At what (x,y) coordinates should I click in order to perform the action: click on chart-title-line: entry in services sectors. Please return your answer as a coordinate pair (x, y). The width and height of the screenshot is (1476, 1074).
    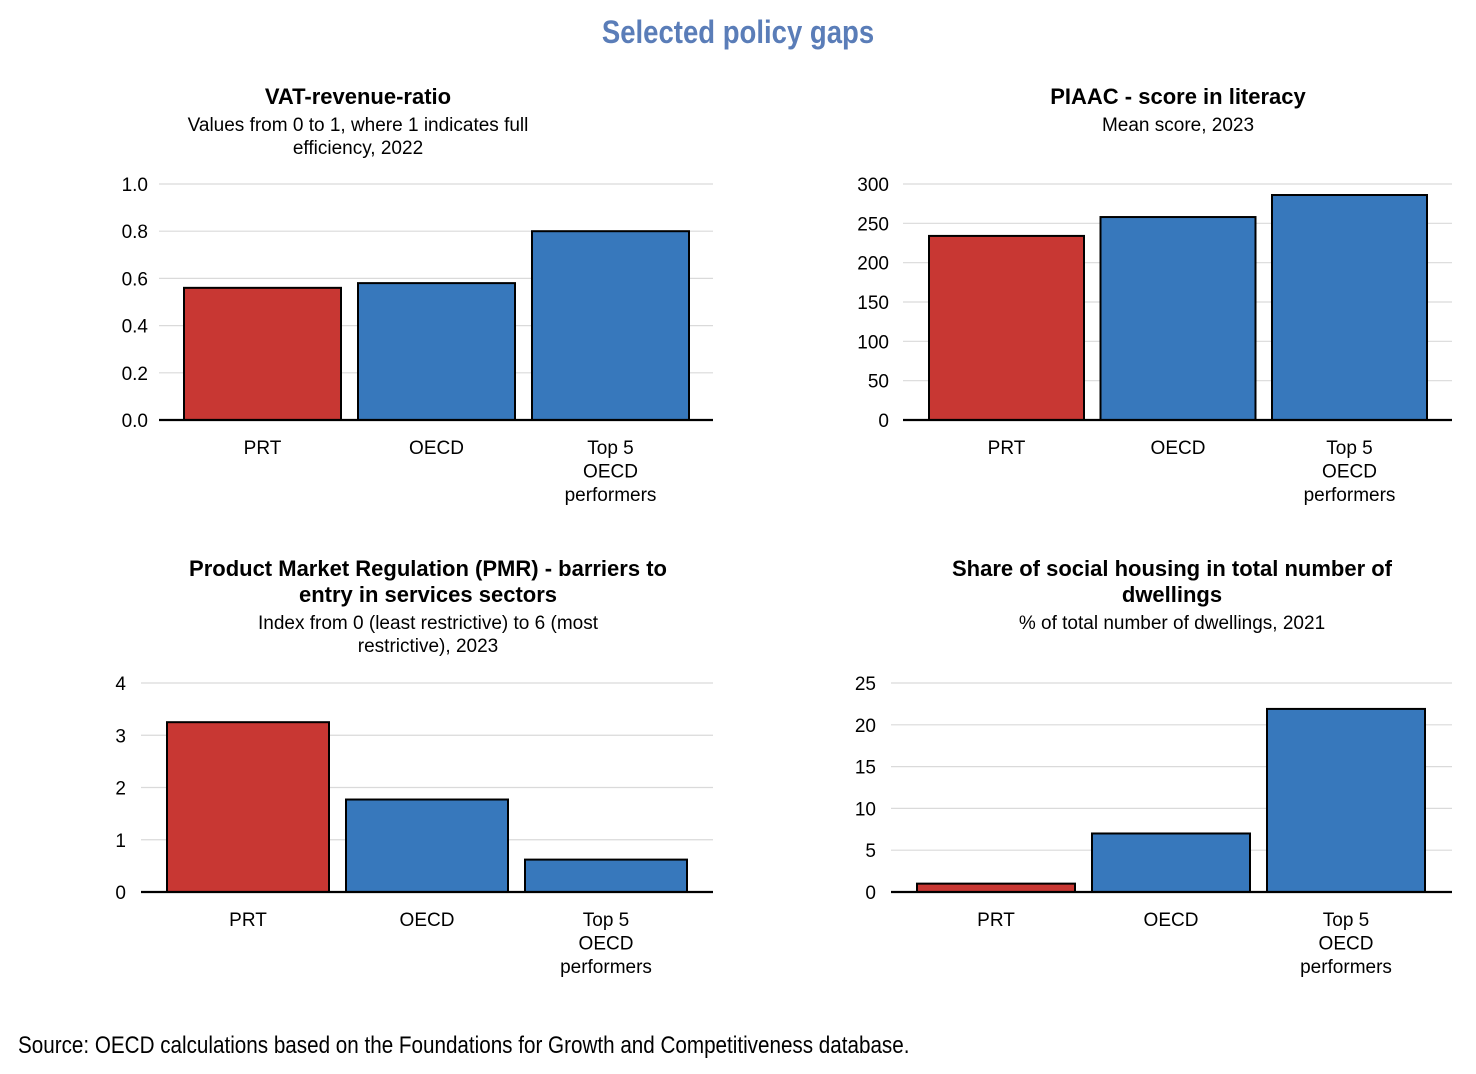
    Looking at the image, I should click on (428, 594).